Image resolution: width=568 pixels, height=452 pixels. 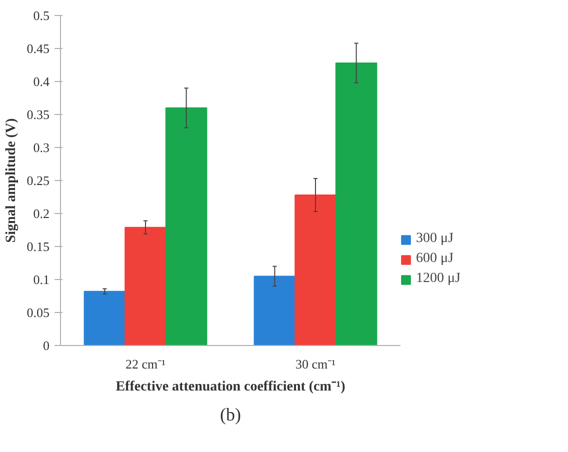 I want to click on x-tick-label: 30 cm⁻¹, so click(x=315, y=364).